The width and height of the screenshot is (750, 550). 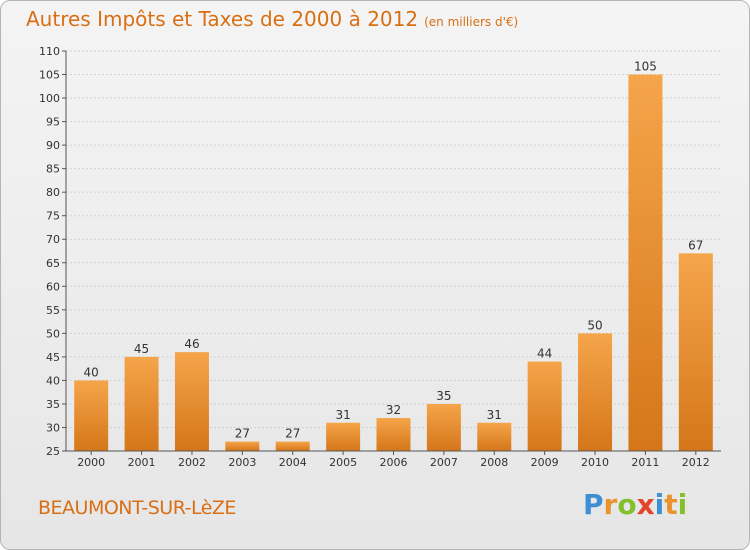 I want to click on x-tick-label: 2008, so click(x=494, y=462).